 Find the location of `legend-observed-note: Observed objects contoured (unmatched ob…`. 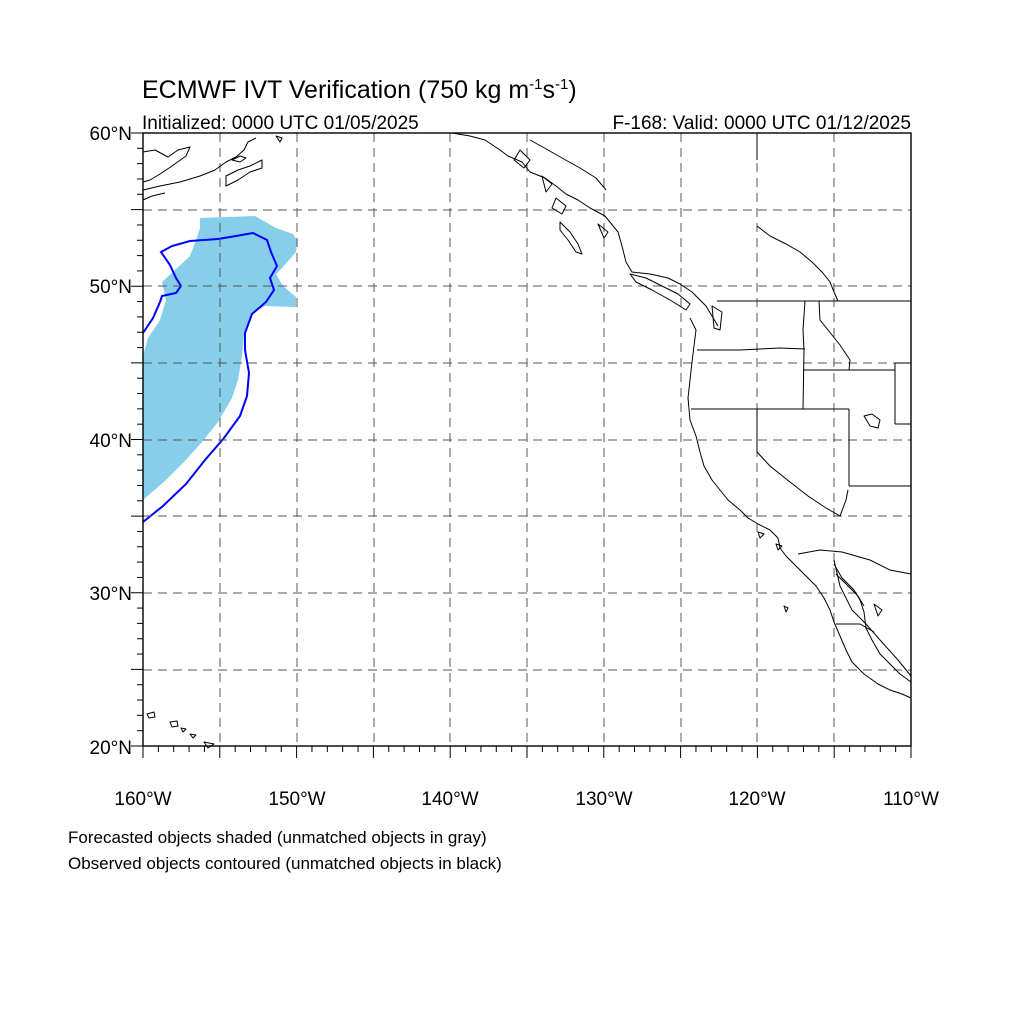

legend-observed-note: Observed objects contoured (unmatched ob… is located at coordinates (285, 863).